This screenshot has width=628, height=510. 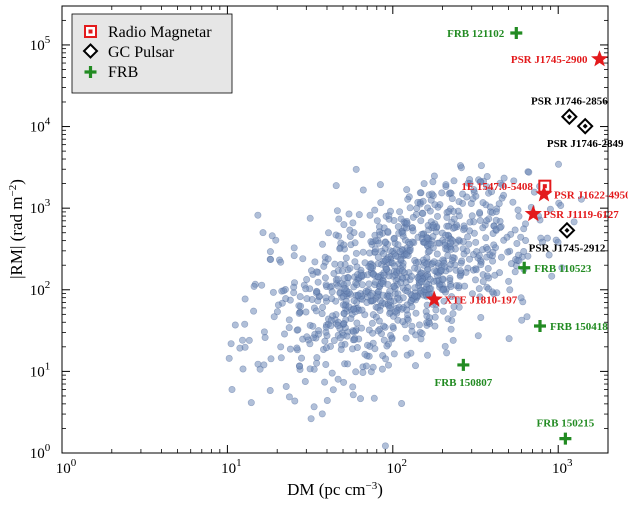 What do you see at coordinates (481, 301) in the screenshot?
I see `radio-magnetar-label: XTE J1810-197` at bounding box center [481, 301].